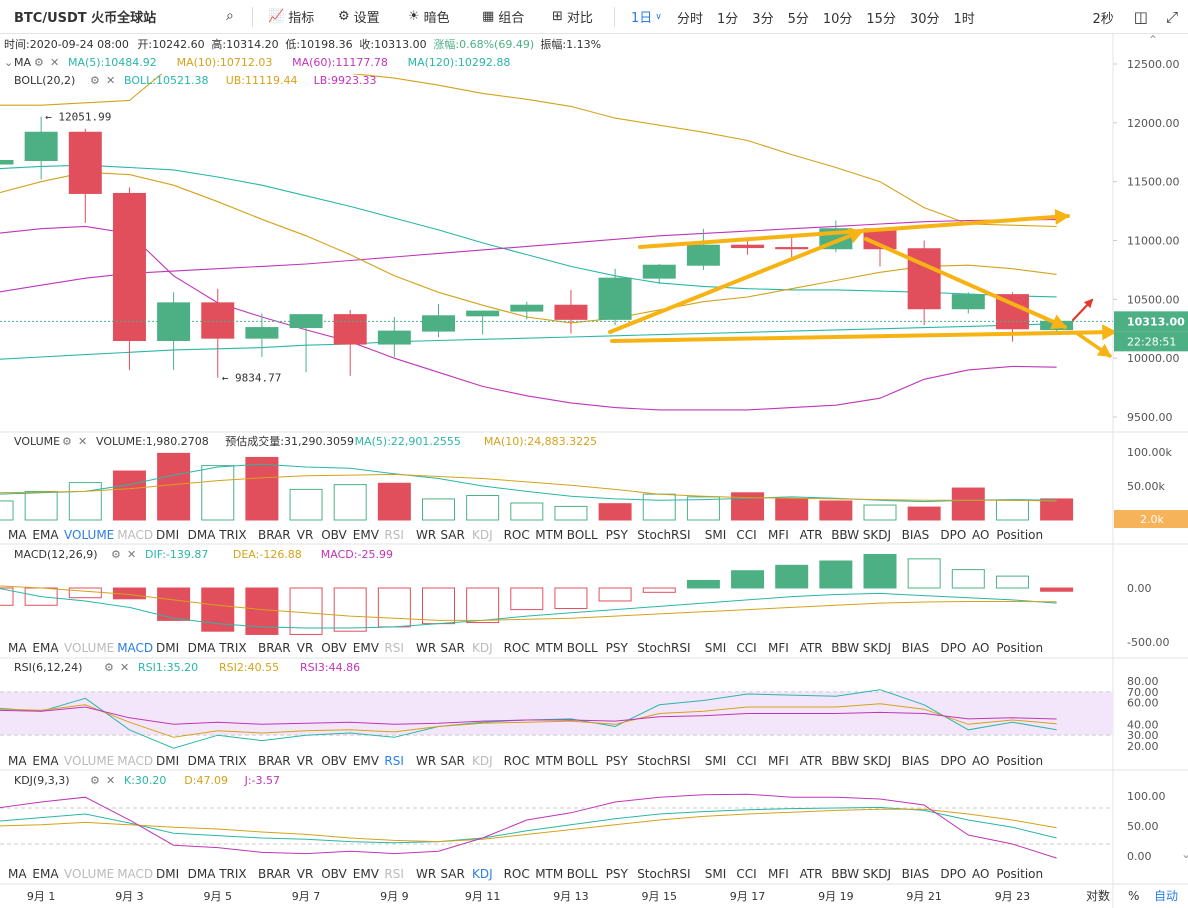  What do you see at coordinates (170, 44) in the screenshot?
I see `info-field: 开:10242.60` at bounding box center [170, 44].